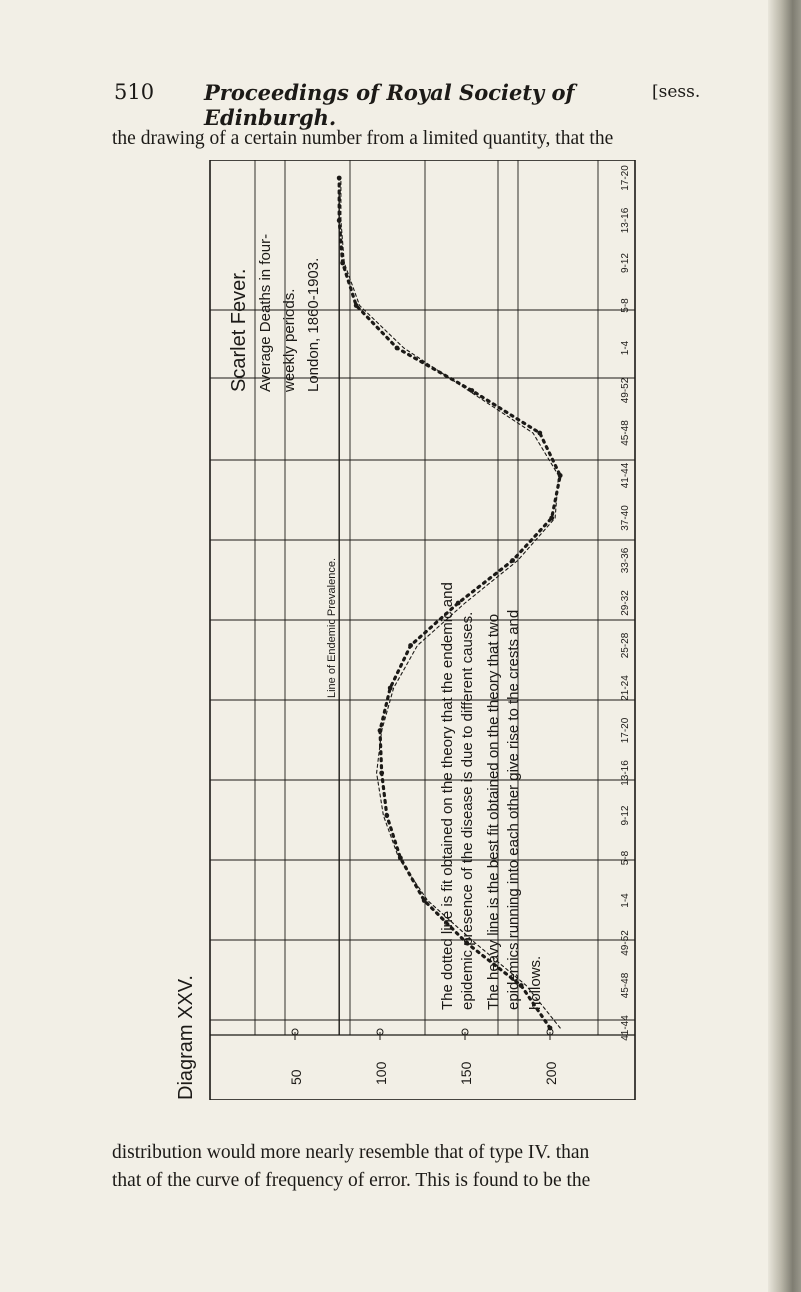 The height and width of the screenshot is (1292, 801). Describe the element at coordinates (625, 645) in the screenshot. I see `x-tick-label-9: 25-28` at that location.